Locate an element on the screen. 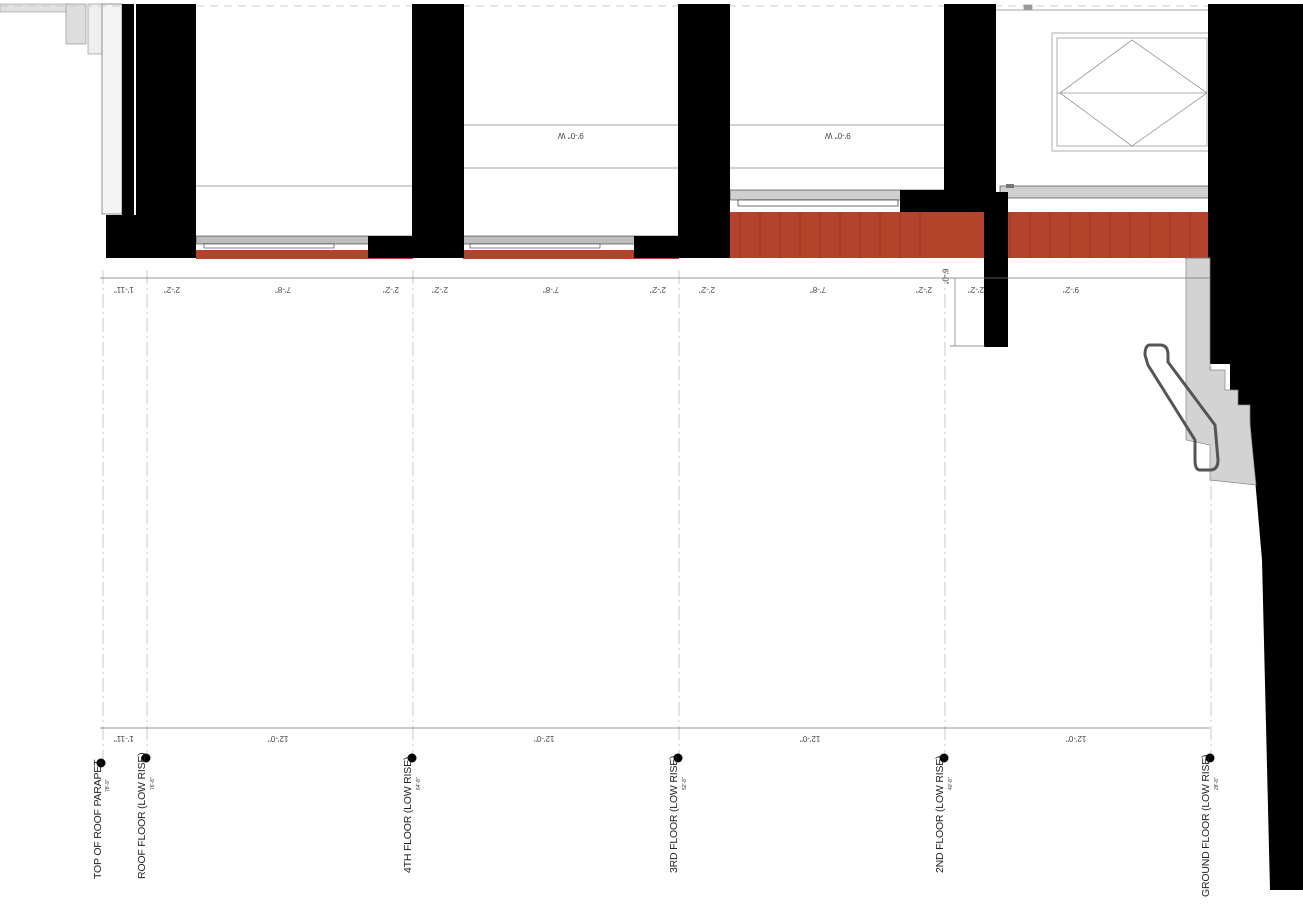  level-elevation: 40'-8" is located at coordinates (951, 783).